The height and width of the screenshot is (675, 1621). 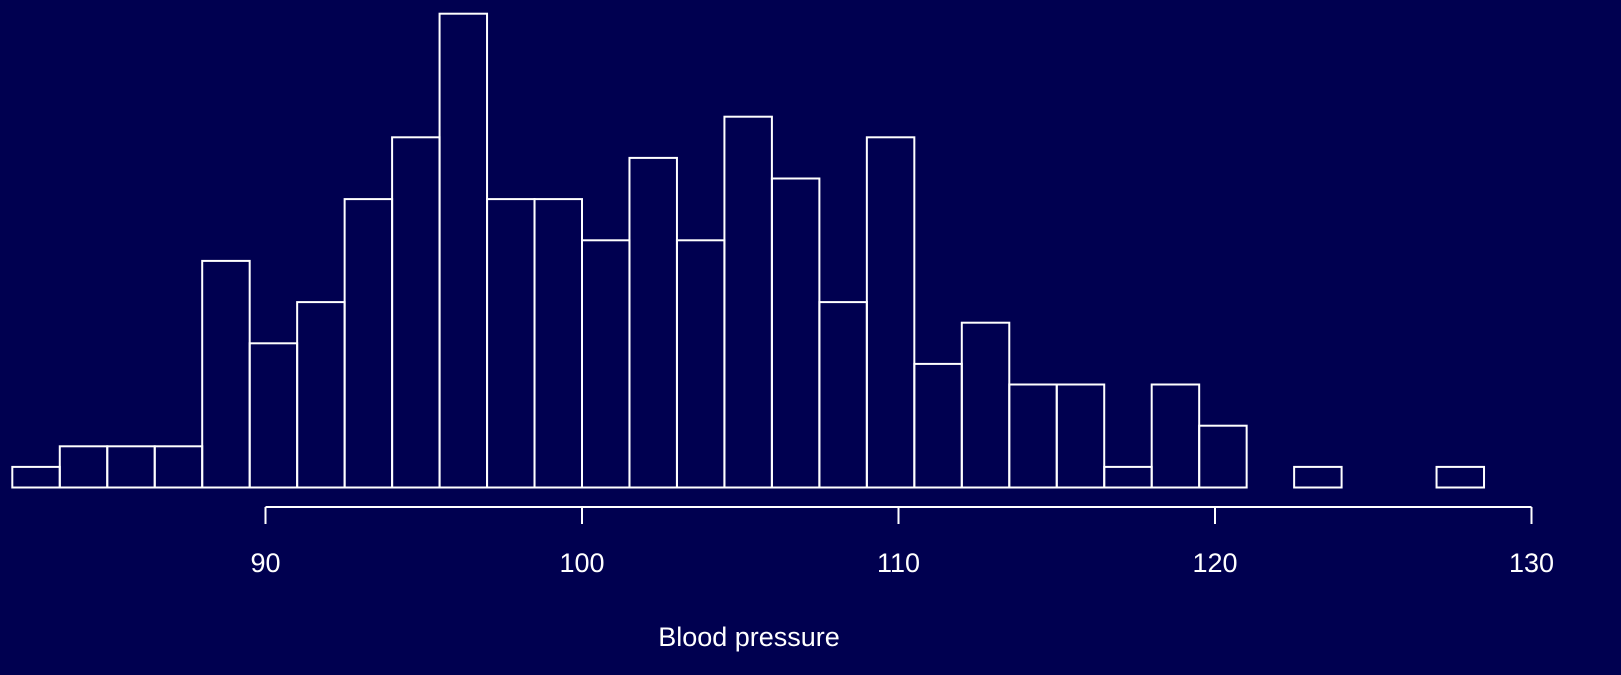 What do you see at coordinates (265, 563) in the screenshot?
I see `x-tick-label: 90` at bounding box center [265, 563].